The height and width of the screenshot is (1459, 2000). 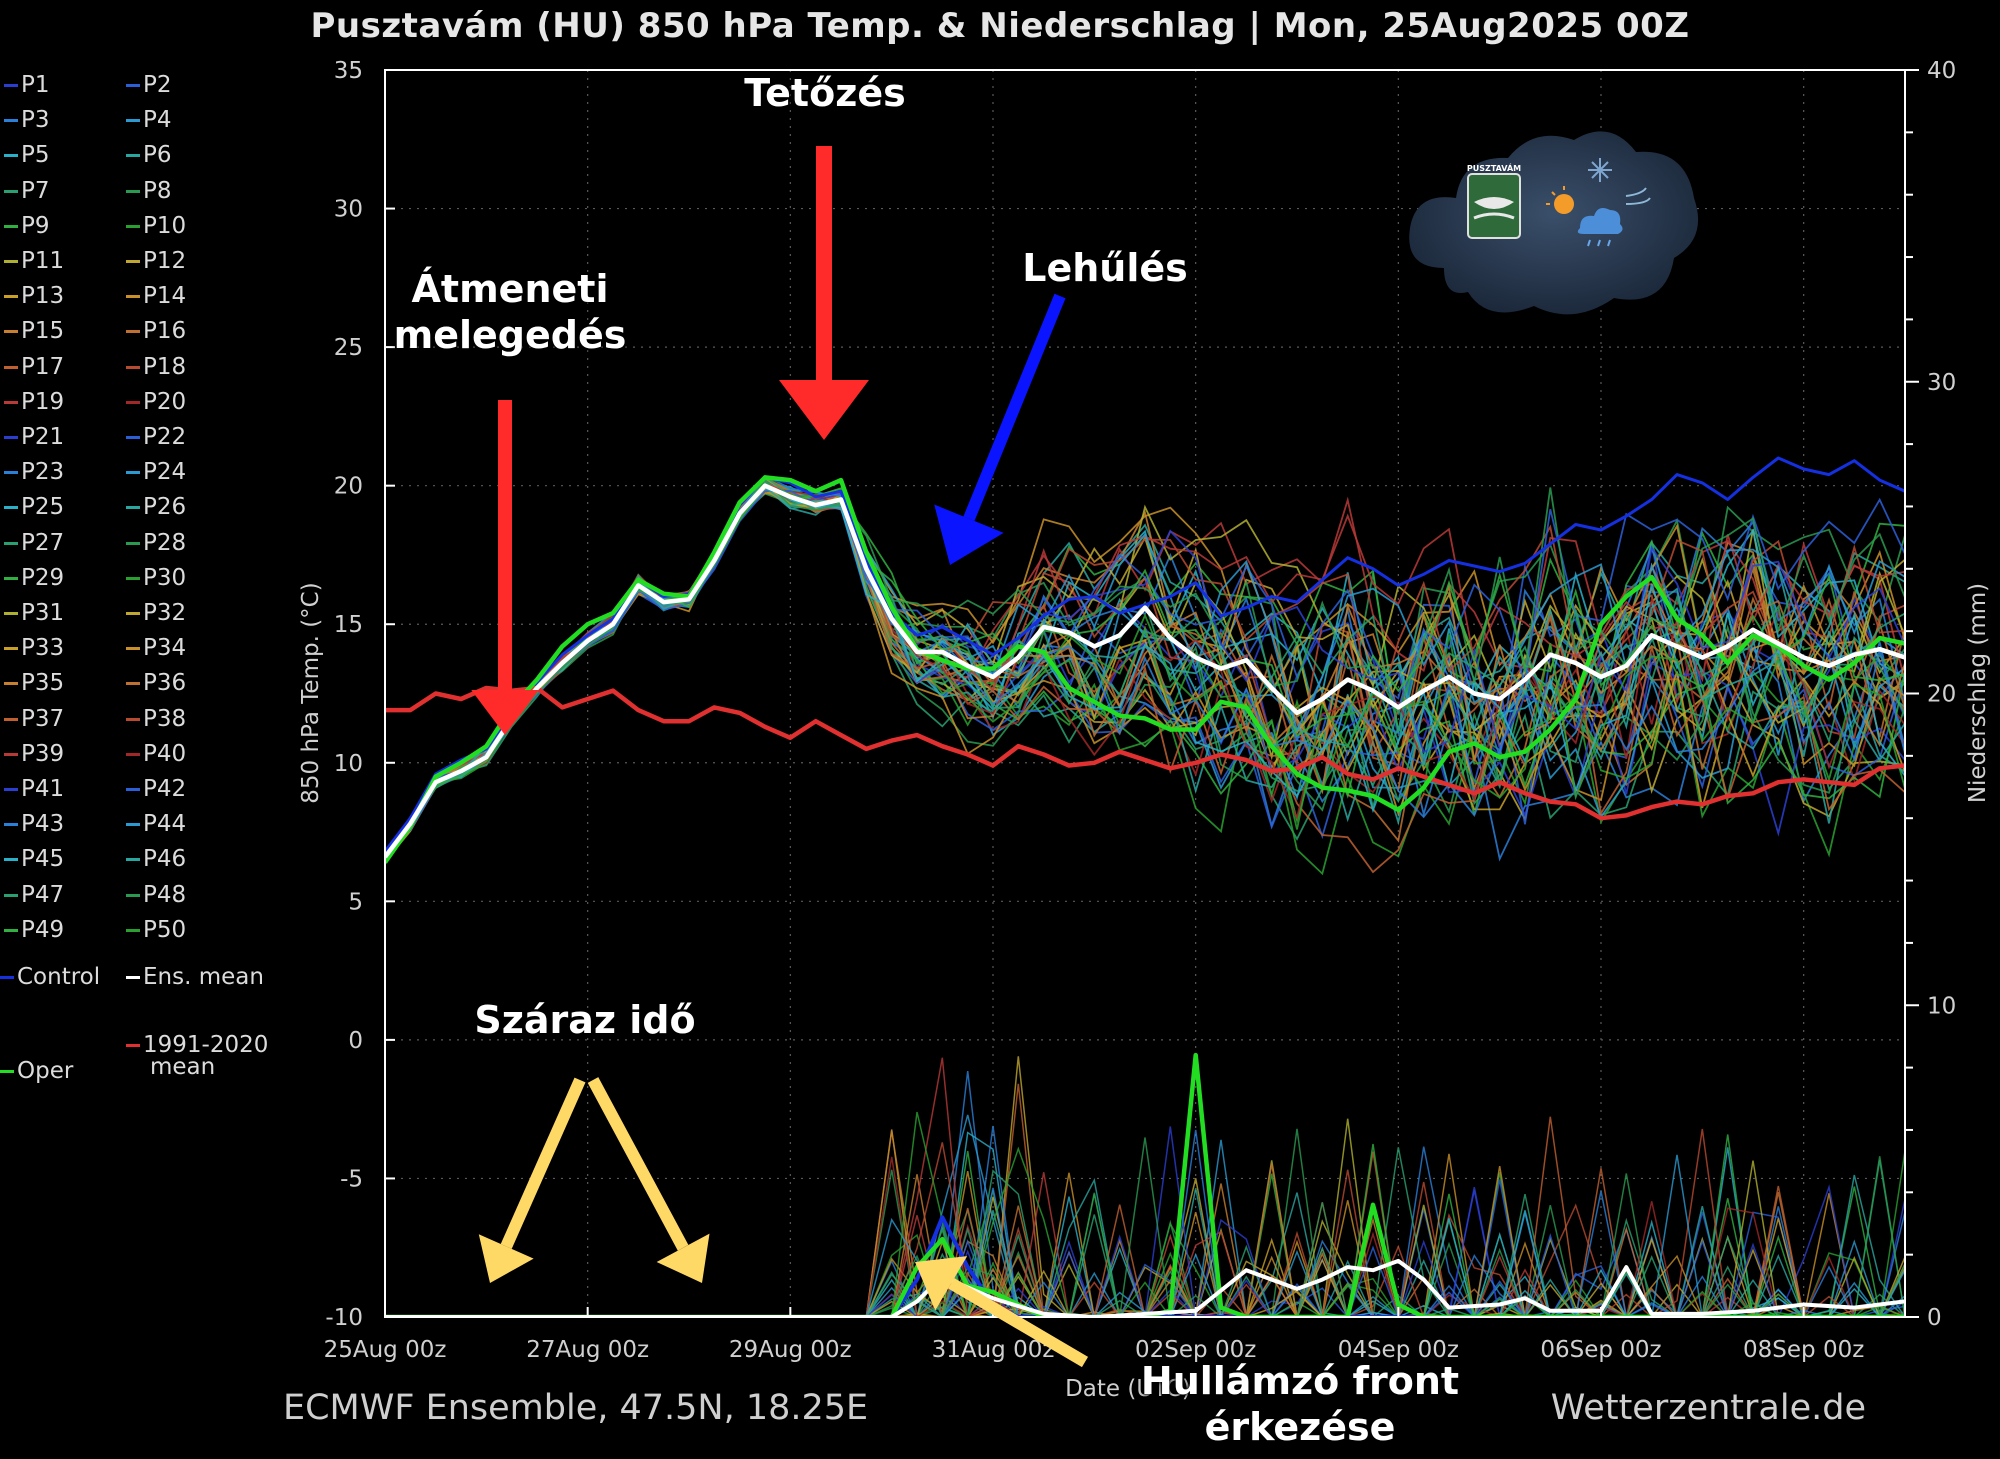 What do you see at coordinates (1803, 1350) in the screenshot?
I see `x-tick-label: 08Sep 00z` at bounding box center [1803, 1350].